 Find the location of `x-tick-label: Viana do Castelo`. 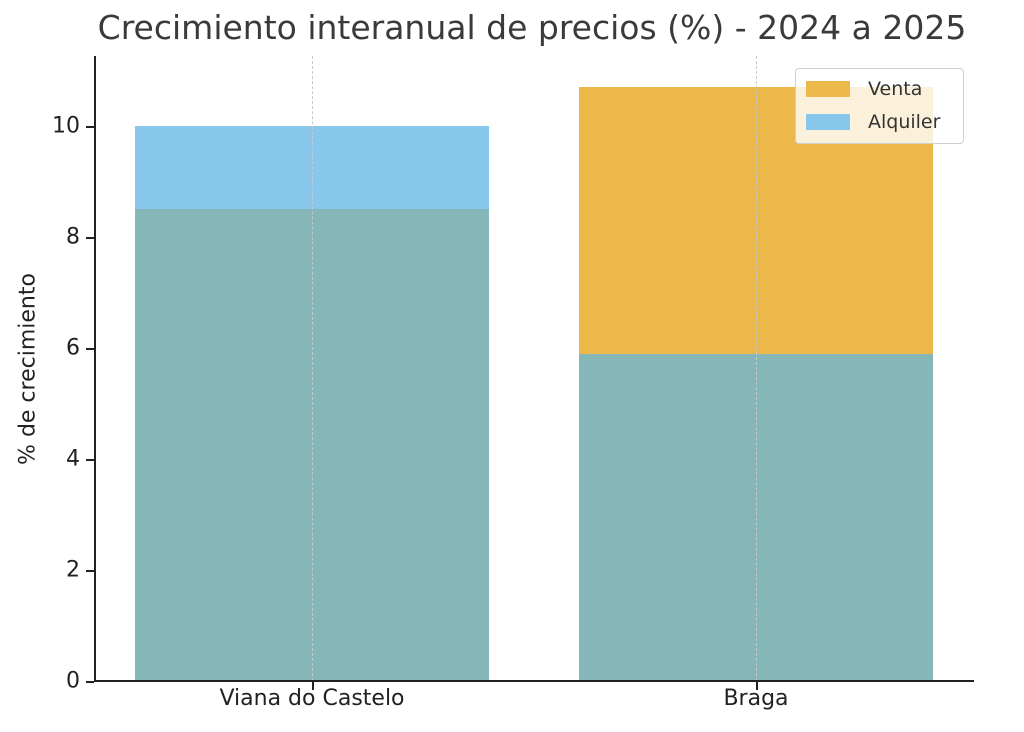

x-tick-label: Viana do Castelo is located at coordinates (312, 698).